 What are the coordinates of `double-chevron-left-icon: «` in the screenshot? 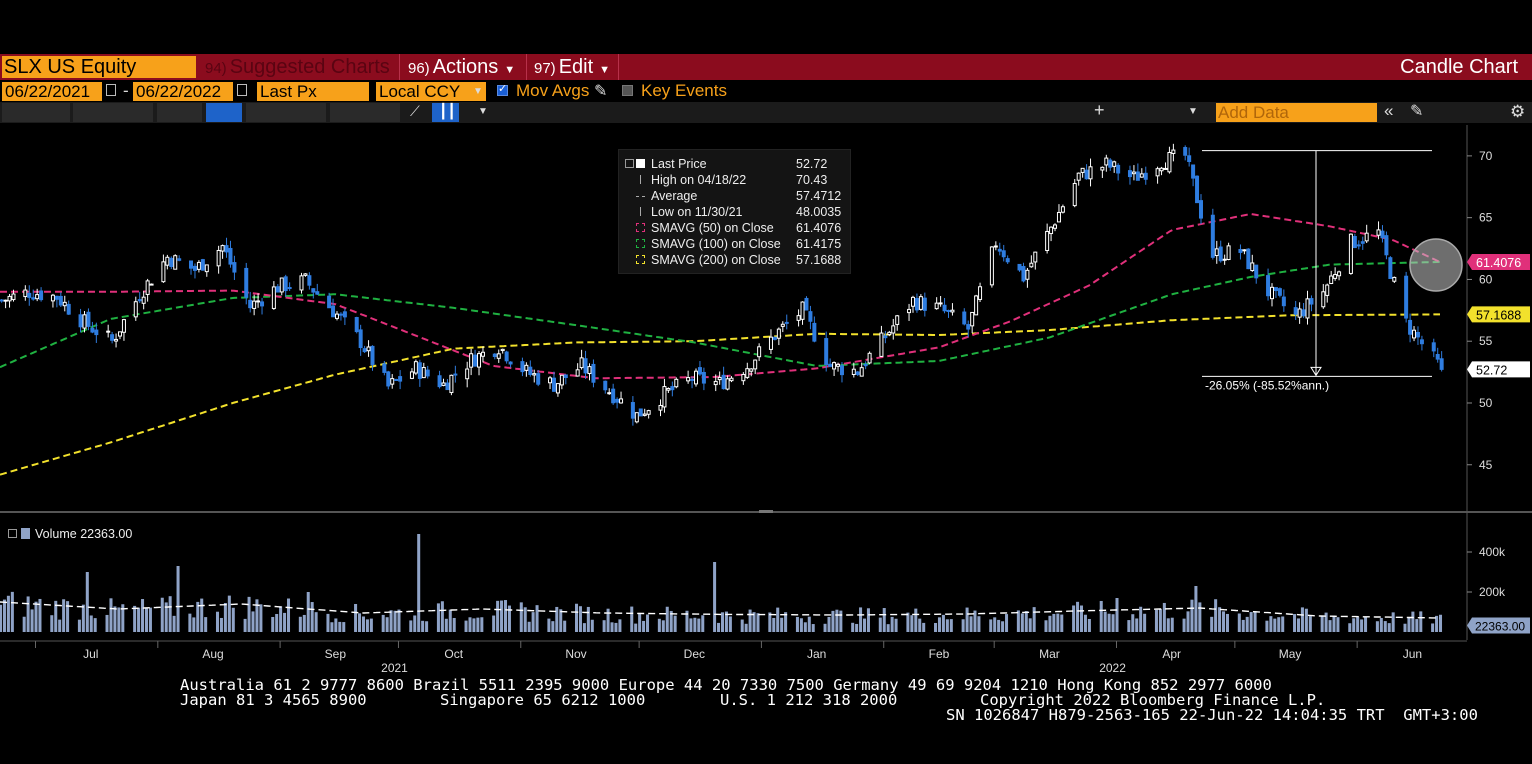 It's located at (1389, 110).